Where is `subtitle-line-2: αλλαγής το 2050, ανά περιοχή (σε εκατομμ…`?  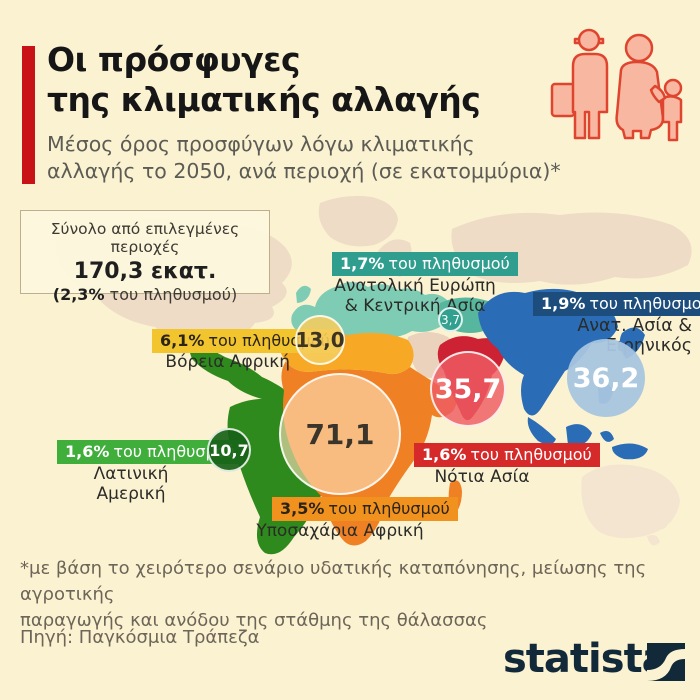
subtitle-line-2: αλλαγής το 2050, ανά περιοχή (σε εκατομμ… is located at coordinates (304, 171).